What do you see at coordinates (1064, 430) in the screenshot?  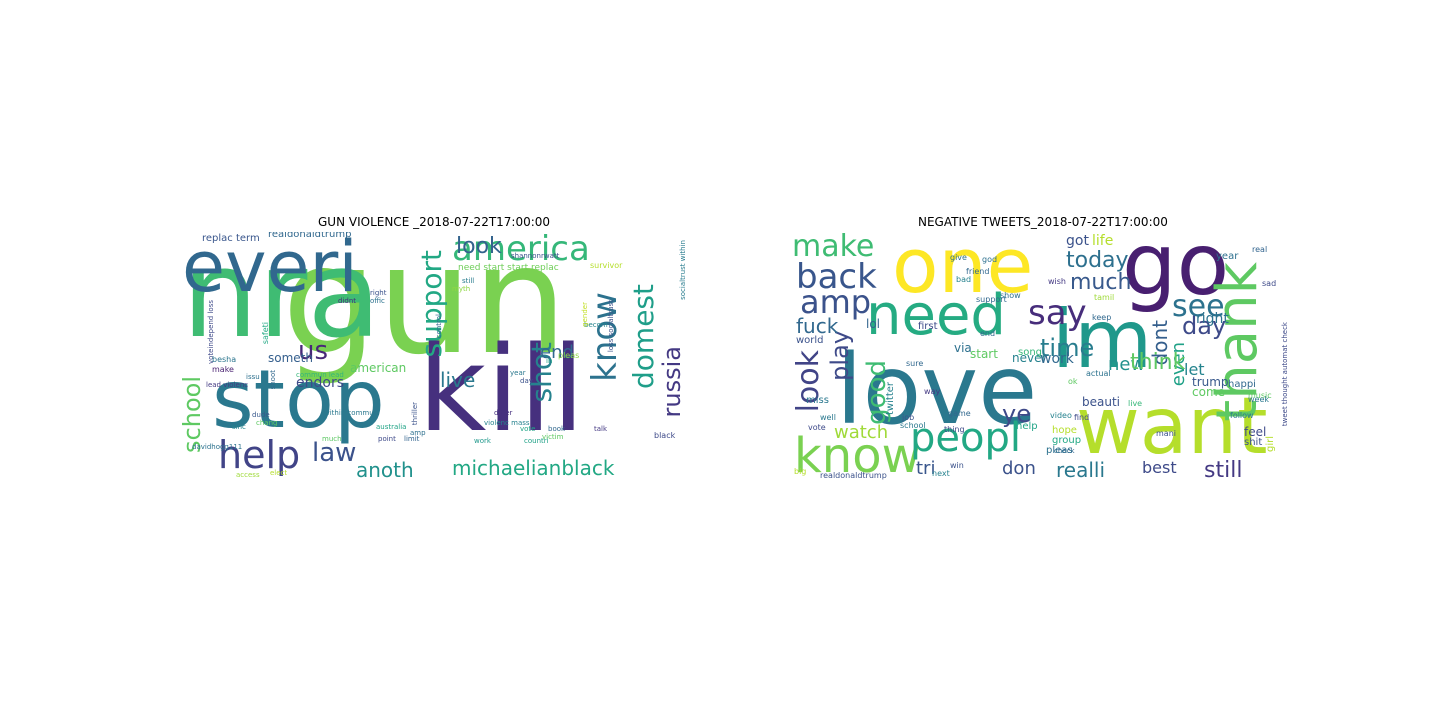 I see `word-hope: hope` at bounding box center [1064, 430].